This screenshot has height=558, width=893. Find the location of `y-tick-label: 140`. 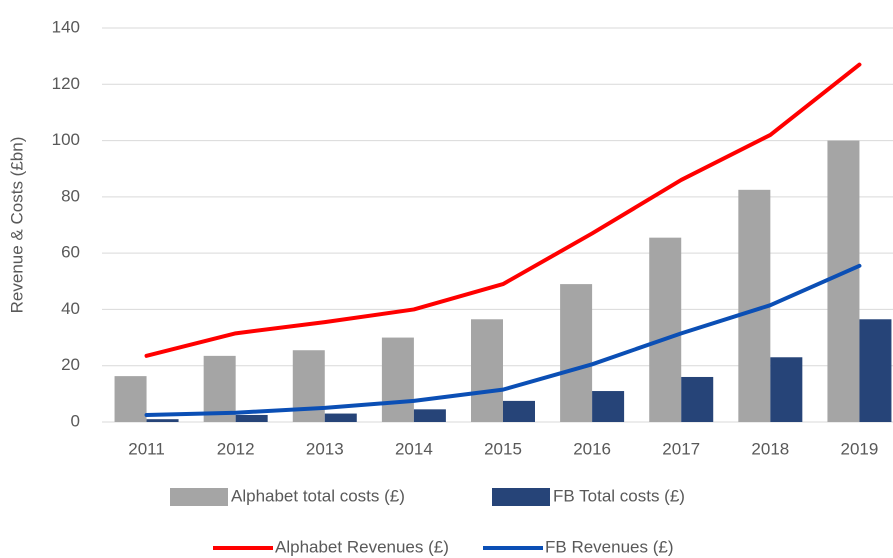

y-tick-label: 140 is located at coordinates (66, 26).